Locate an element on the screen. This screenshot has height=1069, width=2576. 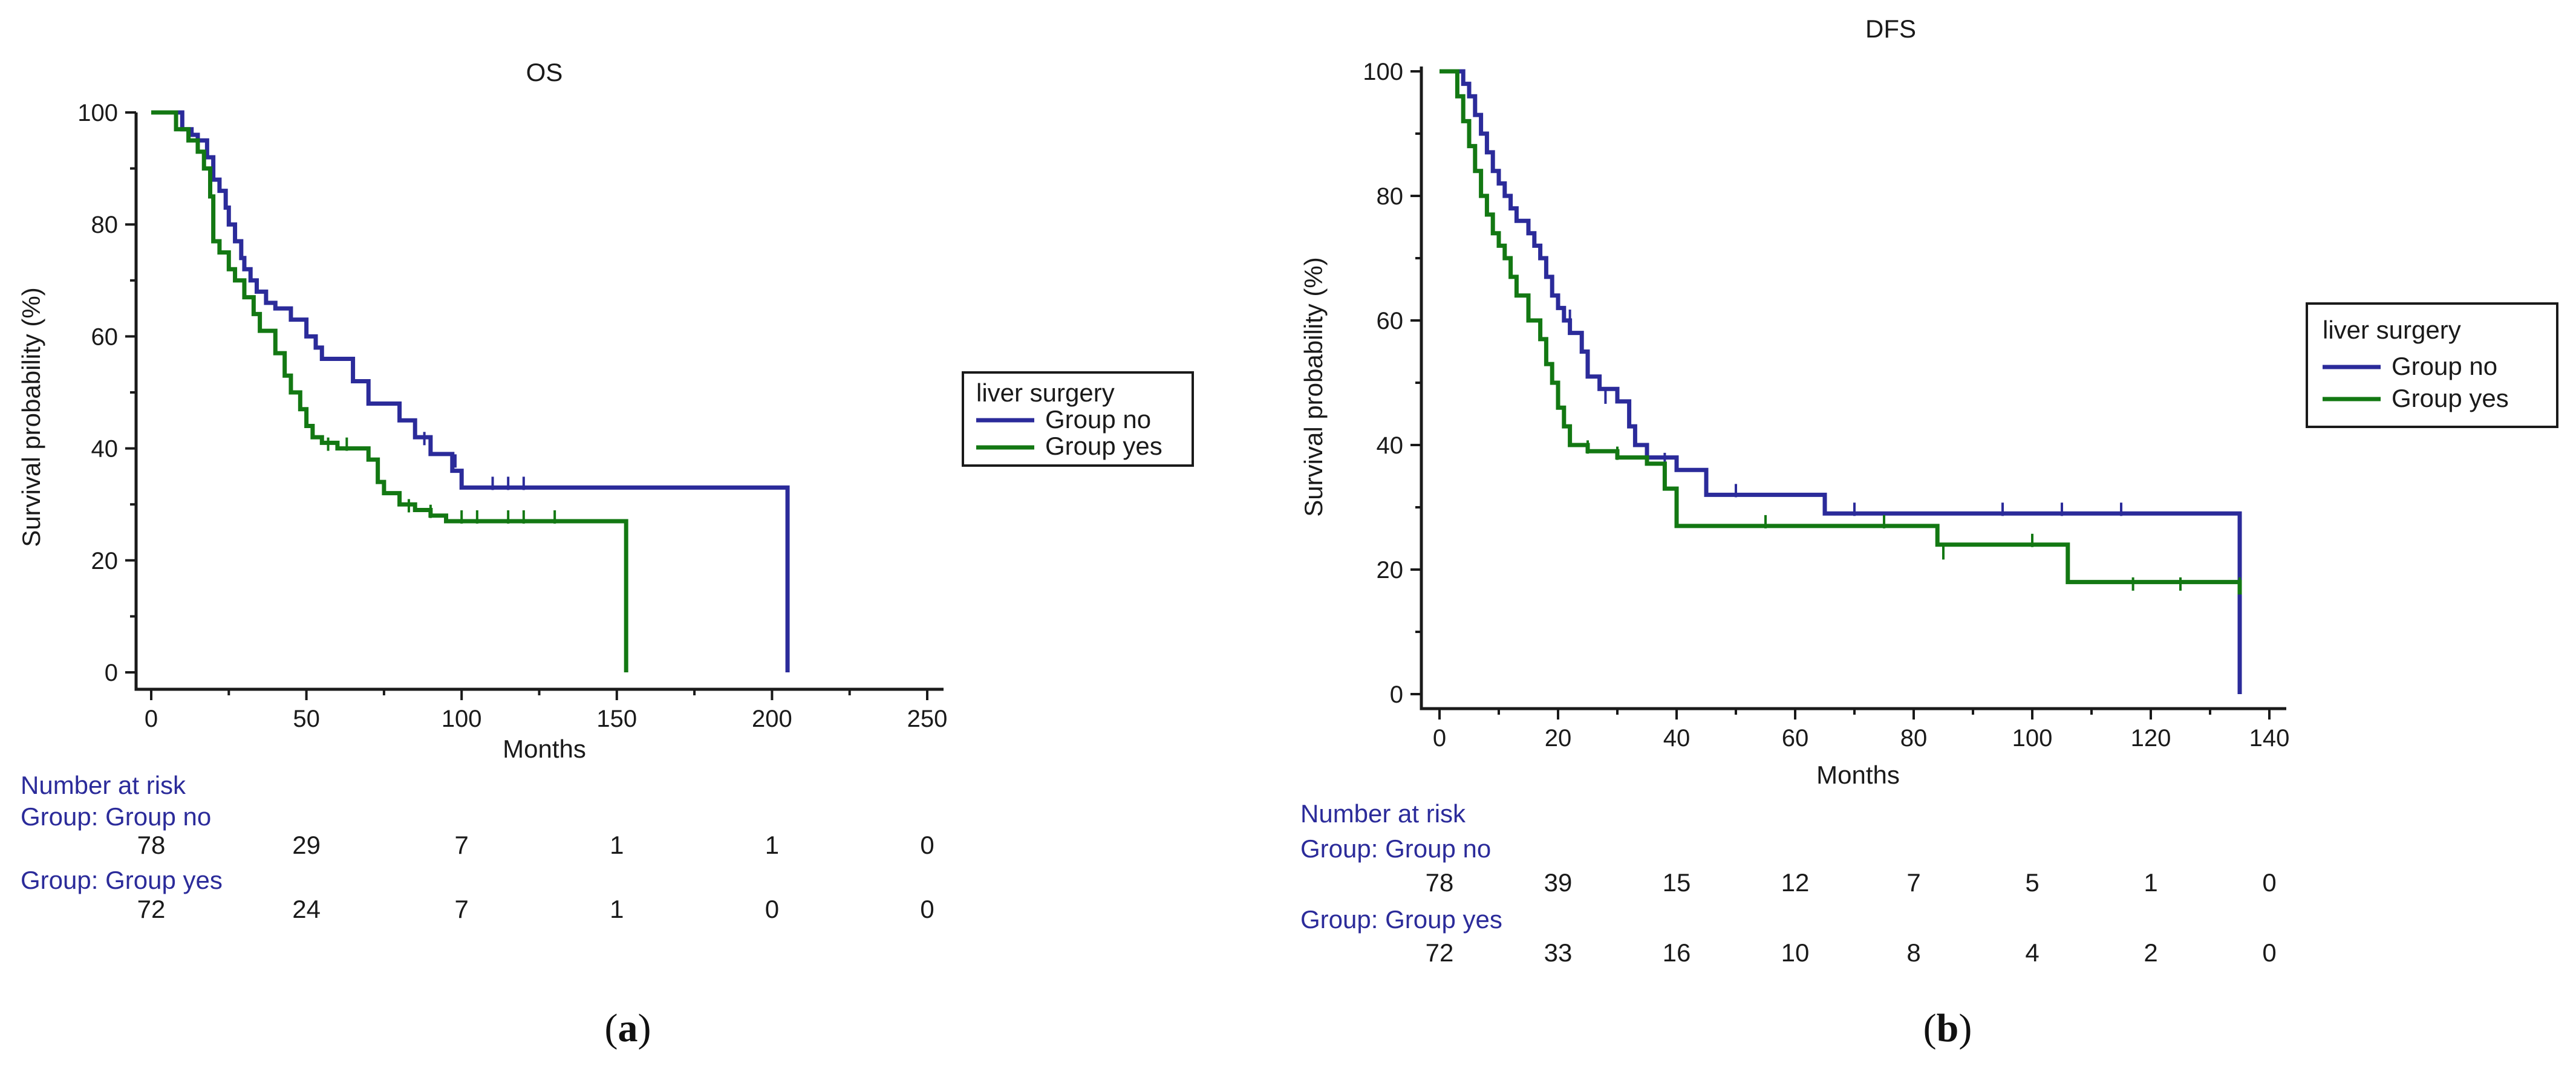
risk-value: 8 is located at coordinates (1913, 952).